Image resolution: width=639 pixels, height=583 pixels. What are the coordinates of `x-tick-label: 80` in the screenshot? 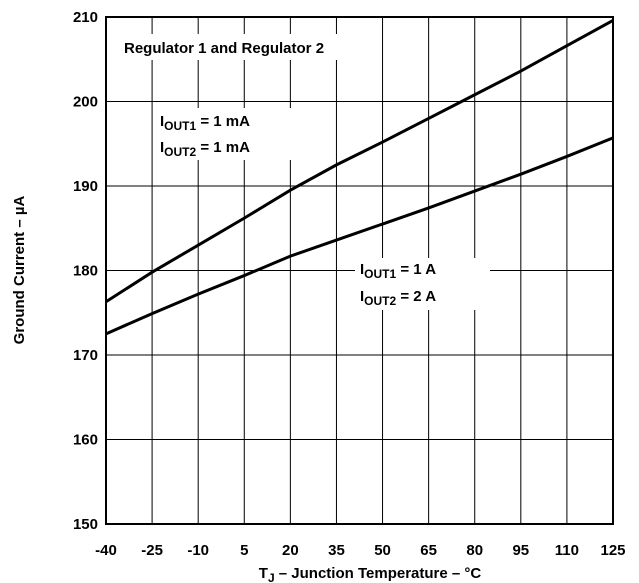 It's located at (474, 550).